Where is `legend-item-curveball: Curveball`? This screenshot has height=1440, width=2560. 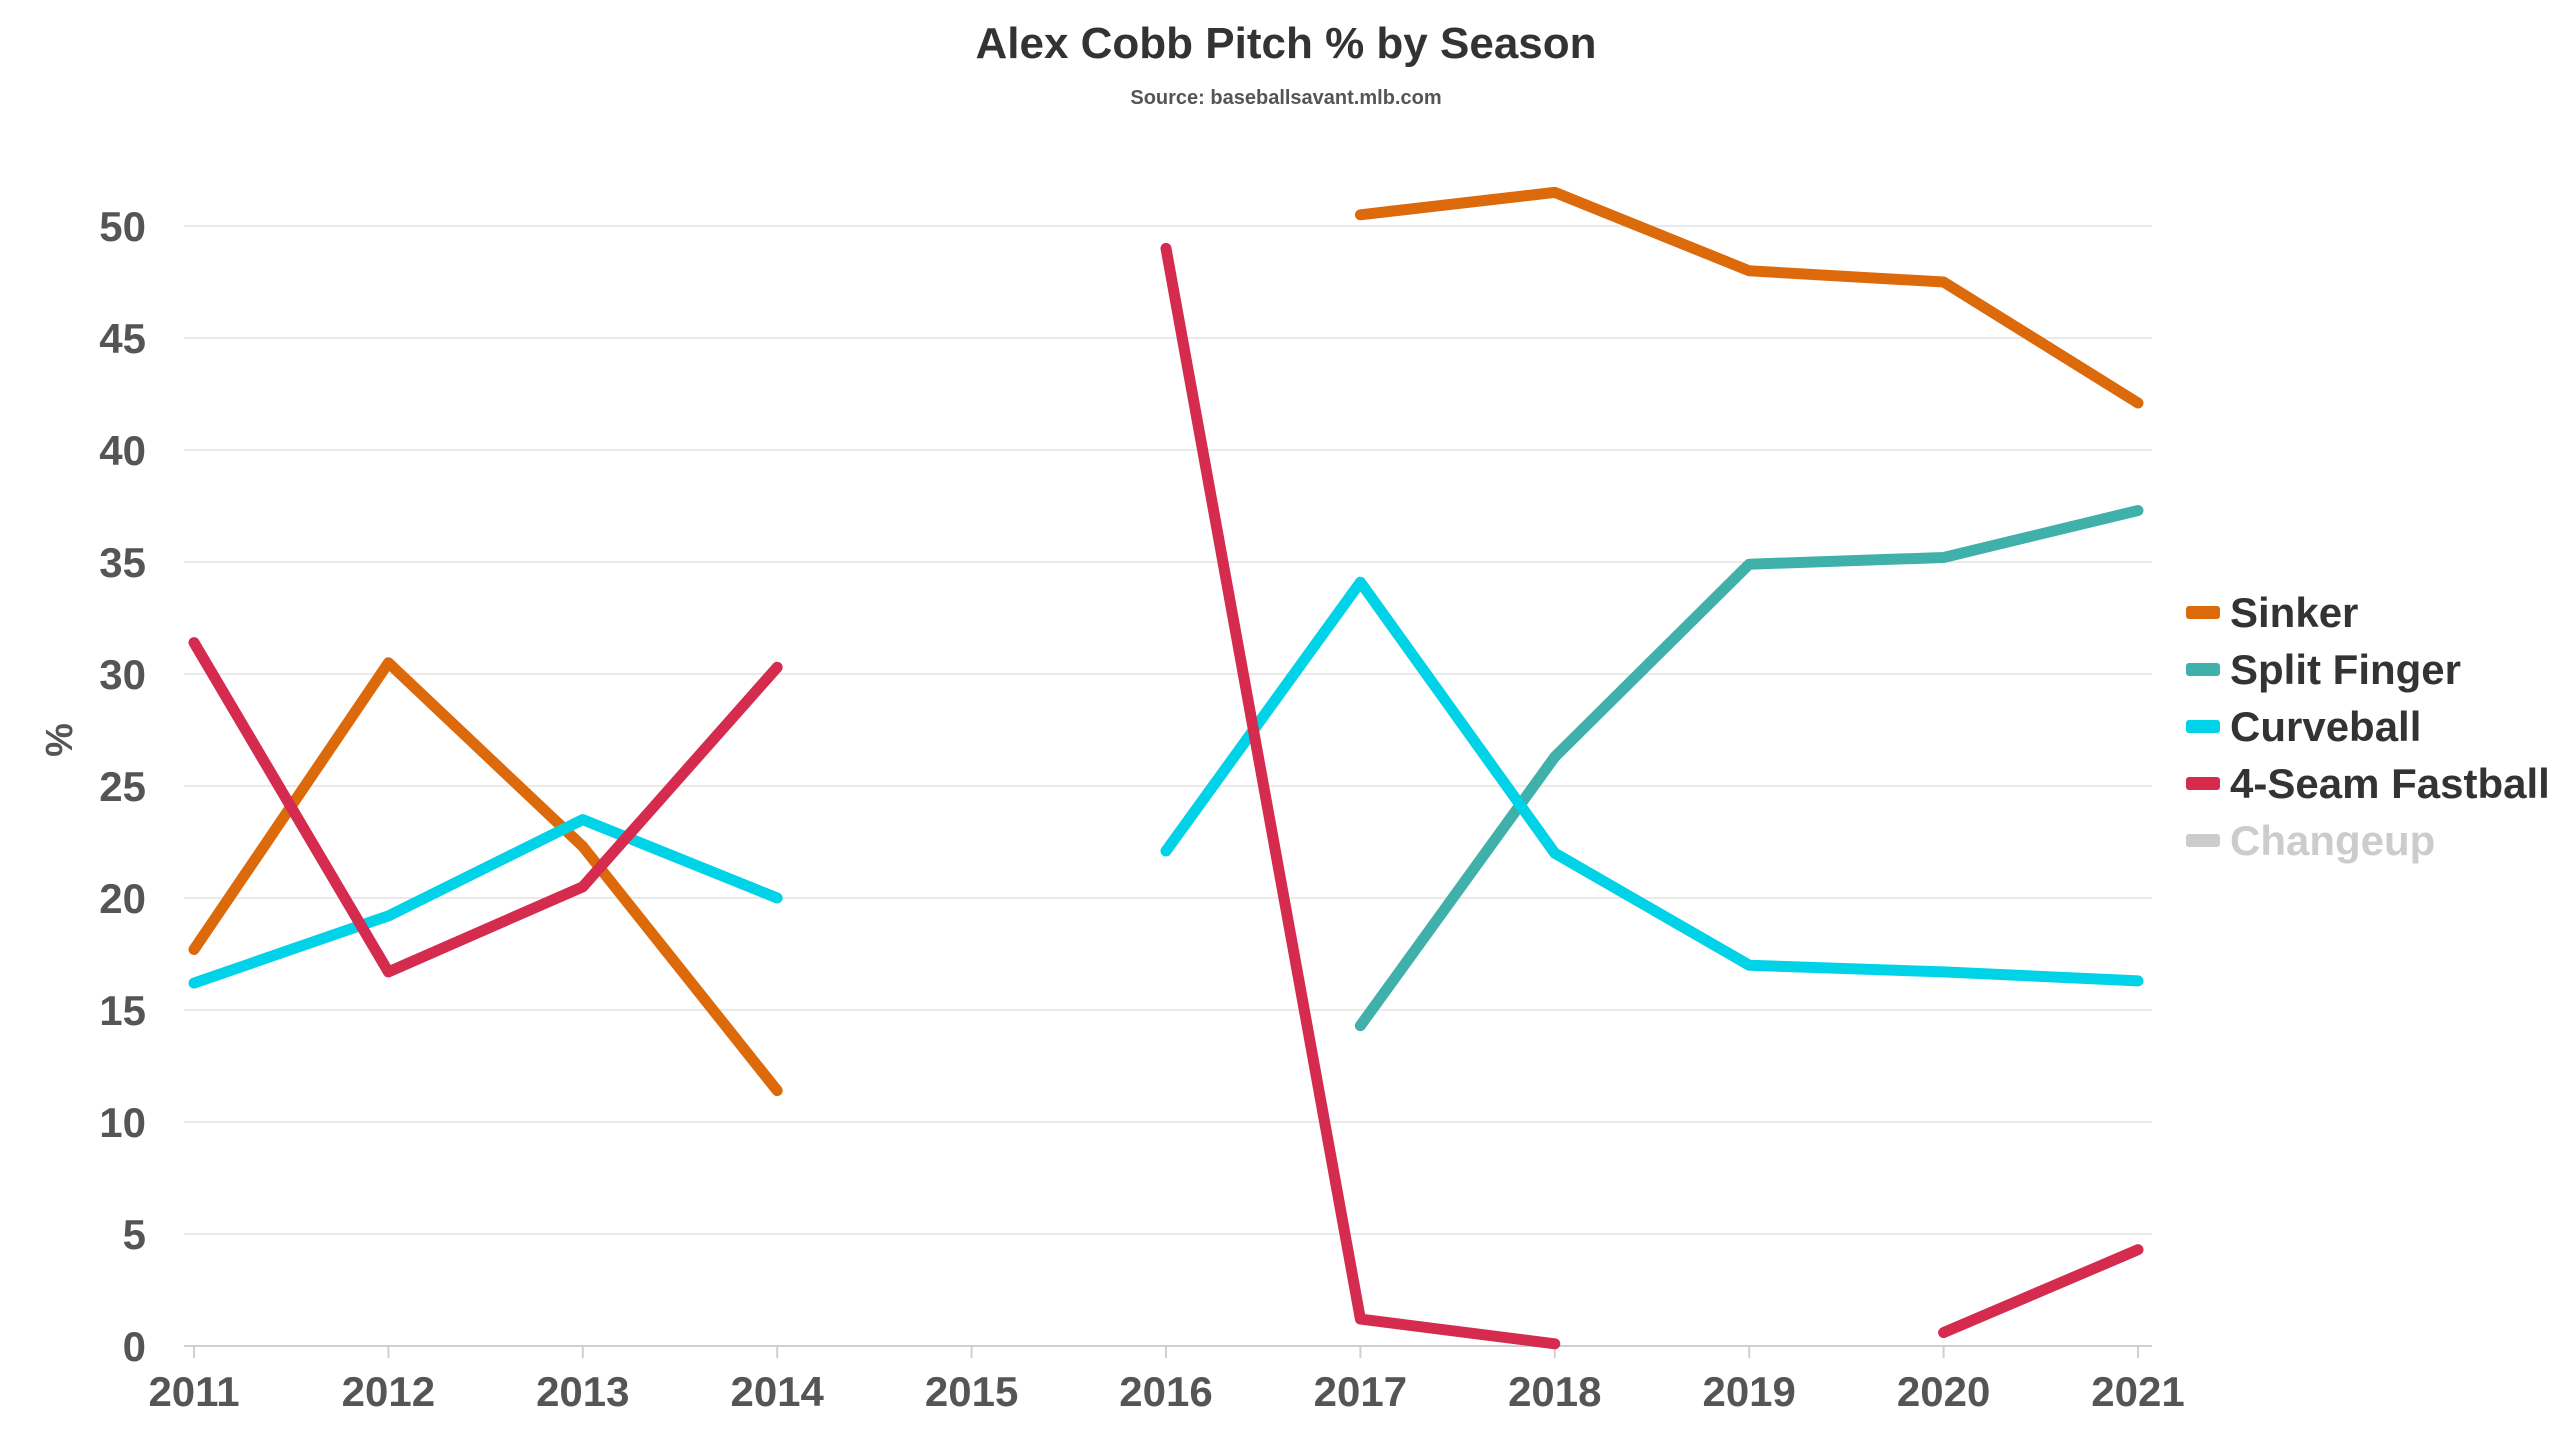 legend-item-curveball: Curveball is located at coordinates (2303, 726).